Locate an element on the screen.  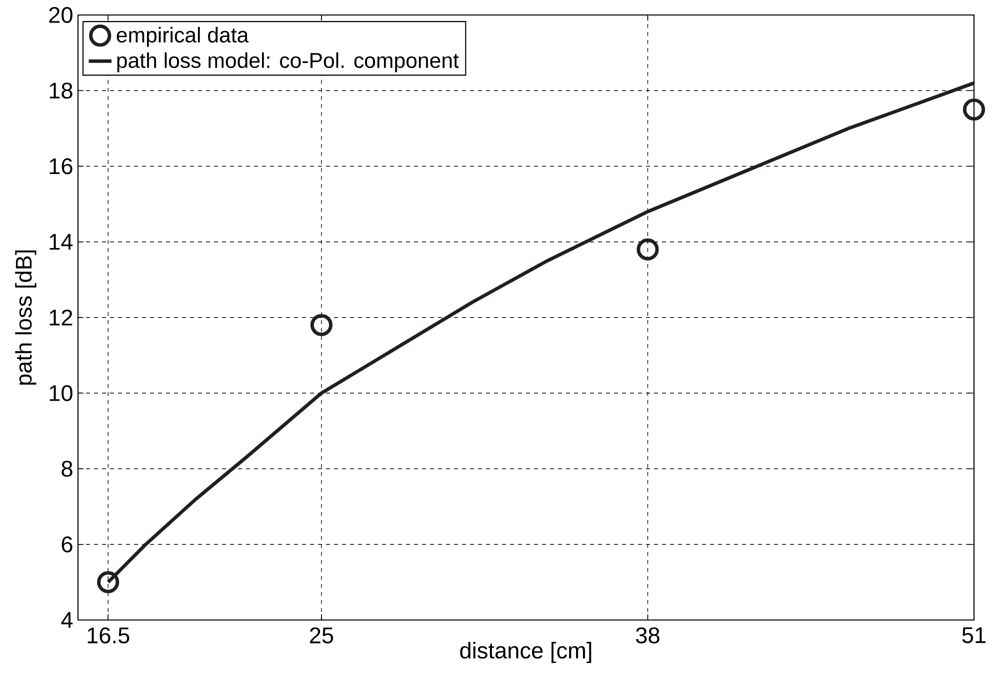
y-tick-label: 14 is located at coordinates (61, 242).